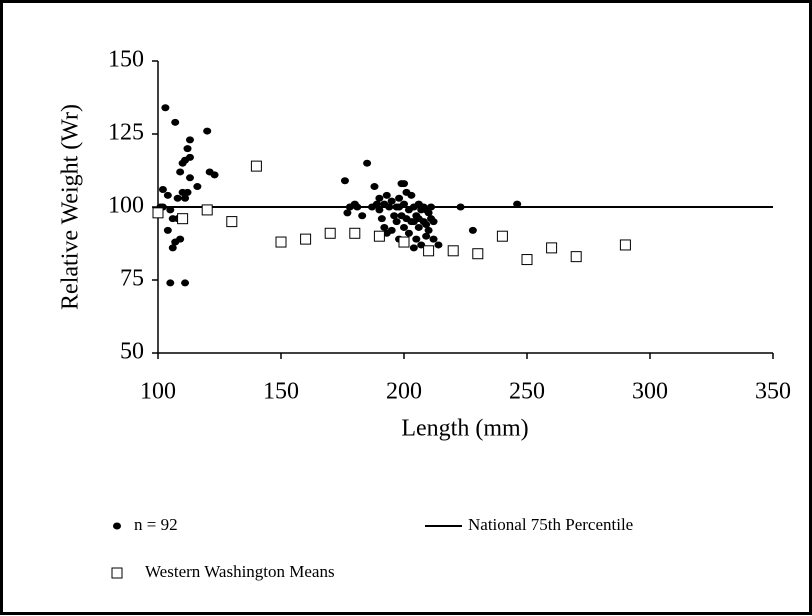 Image resolution: width=812 pixels, height=616 pixels. Describe the element at coordinates (132, 352) in the screenshot. I see `y-tick-label: 50` at that location.